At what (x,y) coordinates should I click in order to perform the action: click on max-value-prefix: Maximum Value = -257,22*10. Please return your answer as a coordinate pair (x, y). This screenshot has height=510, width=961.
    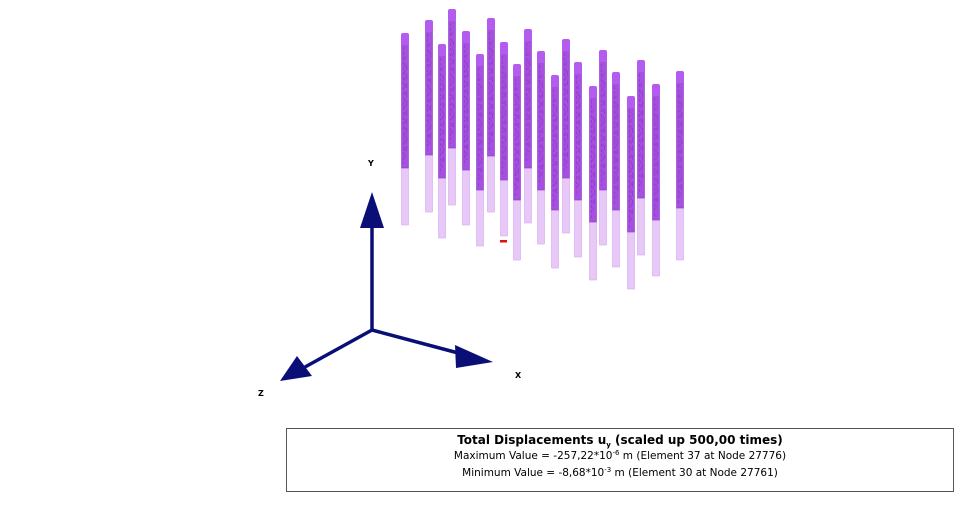
    Looking at the image, I should click on (533, 456).